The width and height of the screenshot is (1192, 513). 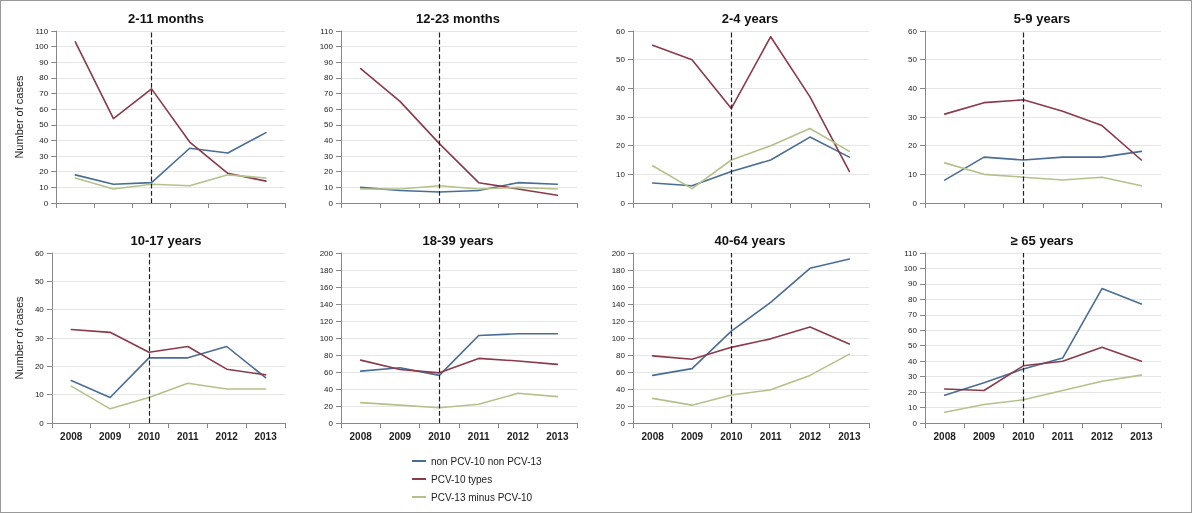 I want to click on chart-title: ≥ 65 years, so click(x=1042, y=240).